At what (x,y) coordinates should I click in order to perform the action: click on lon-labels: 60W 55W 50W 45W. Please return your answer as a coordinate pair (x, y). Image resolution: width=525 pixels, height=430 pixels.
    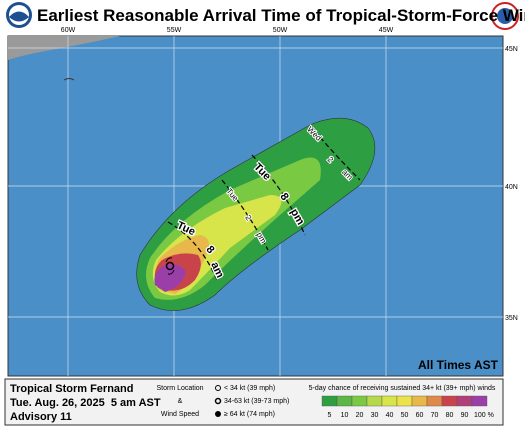
    Looking at the image, I should click on (227, 30).